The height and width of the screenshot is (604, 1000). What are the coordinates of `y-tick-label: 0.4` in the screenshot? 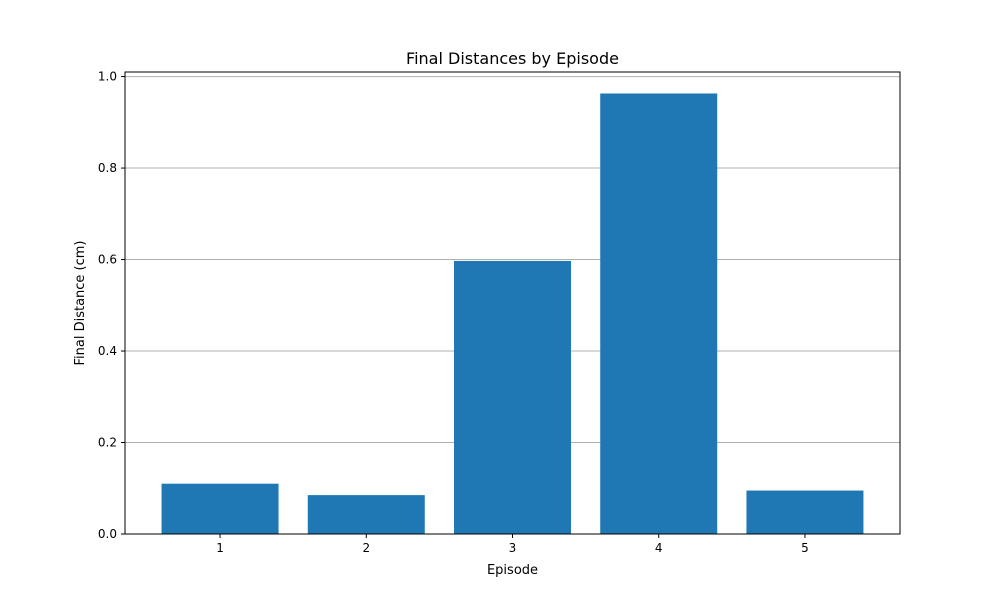 It's located at (107, 351).